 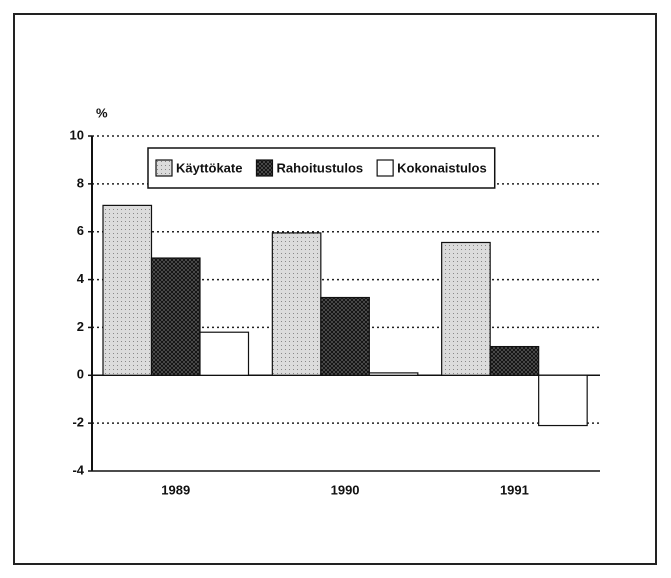 What do you see at coordinates (81, 278) in the screenshot?
I see `y-tick-label: 4` at bounding box center [81, 278].